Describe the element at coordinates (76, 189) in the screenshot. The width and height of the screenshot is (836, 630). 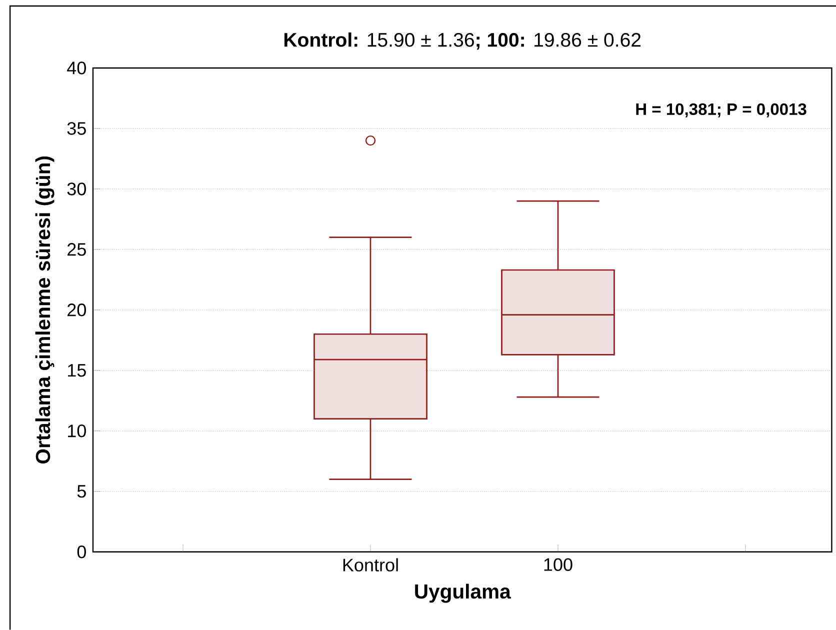
I see `y-tick-label: 30` at that location.